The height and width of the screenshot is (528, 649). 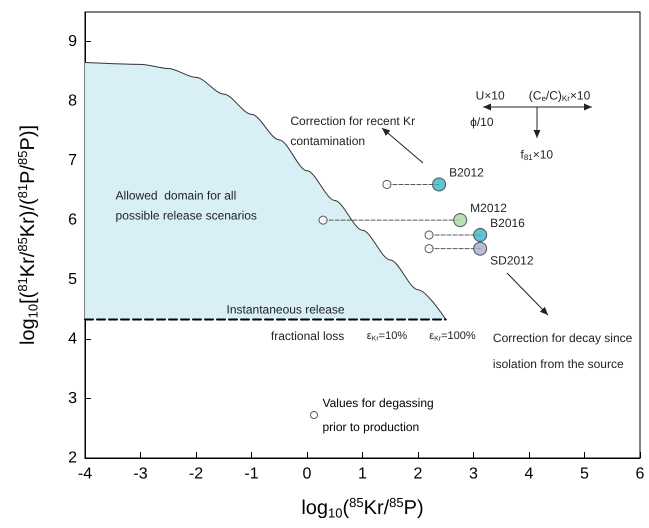 What do you see at coordinates (73, 458) in the screenshot?
I see `y-tick-label: 2` at bounding box center [73, 458].